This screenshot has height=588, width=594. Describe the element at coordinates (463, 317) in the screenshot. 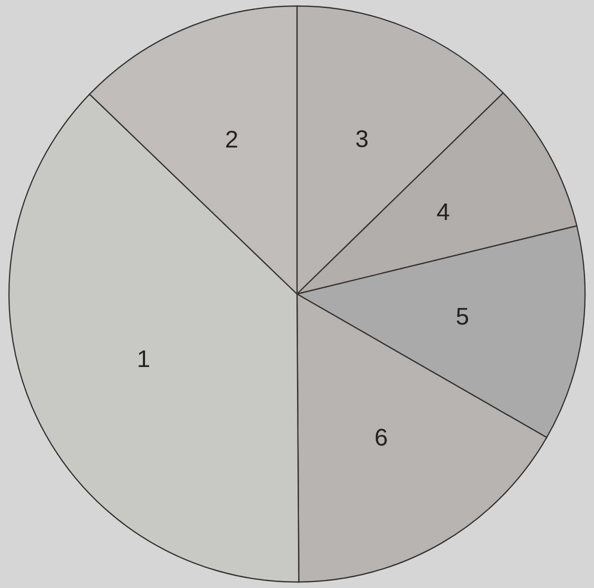

I see `slice-label: 5` at that location.